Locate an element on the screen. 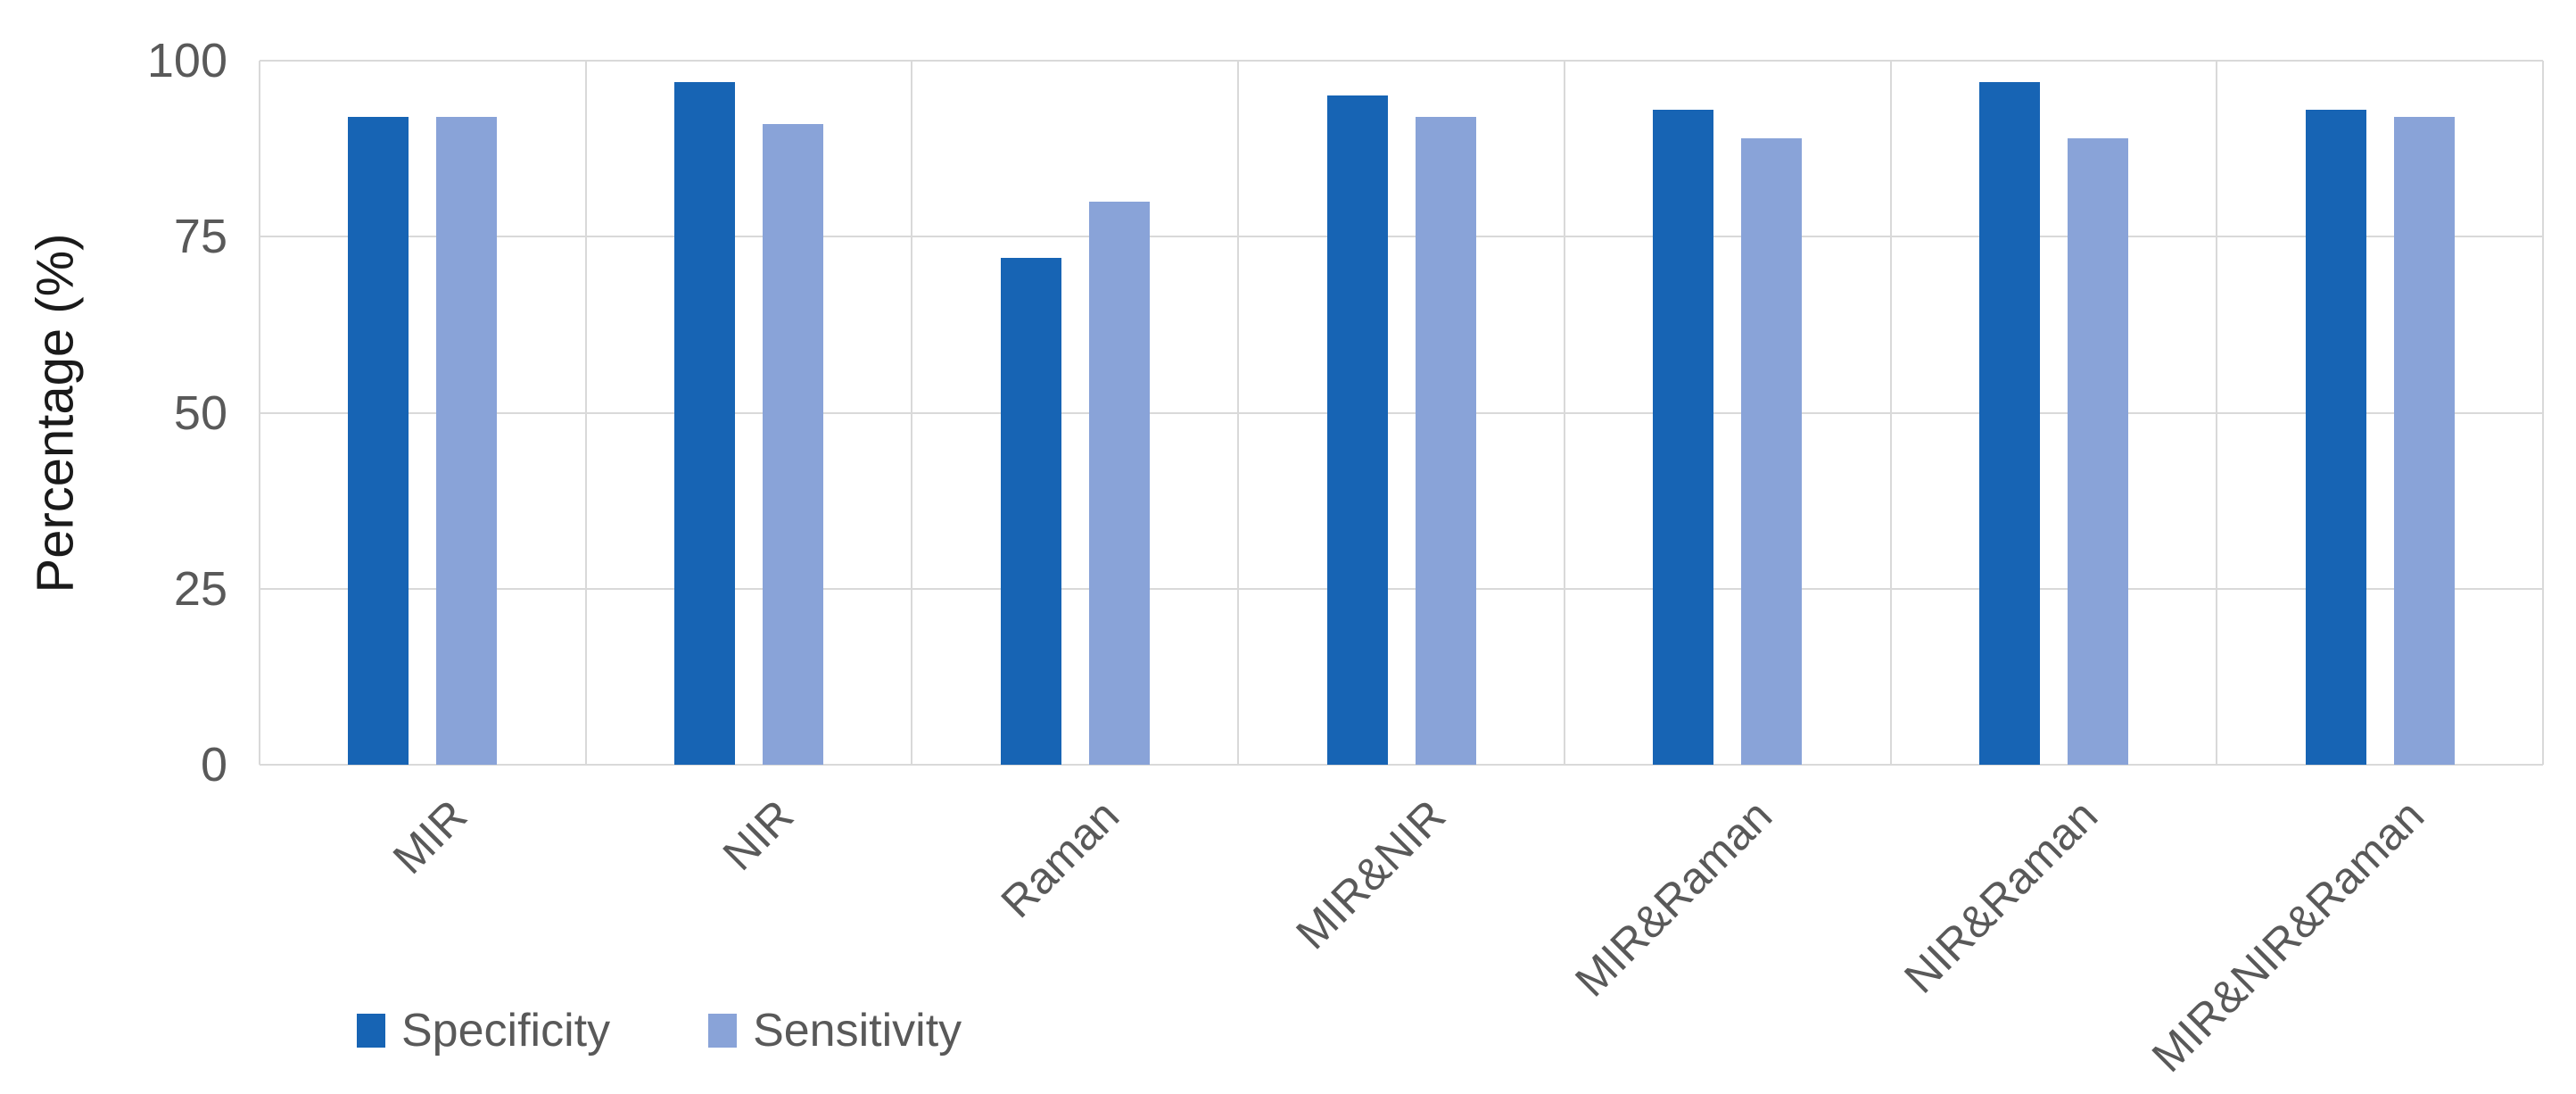  y-tick-label-75: 75 is located at coordinates (200, 236).